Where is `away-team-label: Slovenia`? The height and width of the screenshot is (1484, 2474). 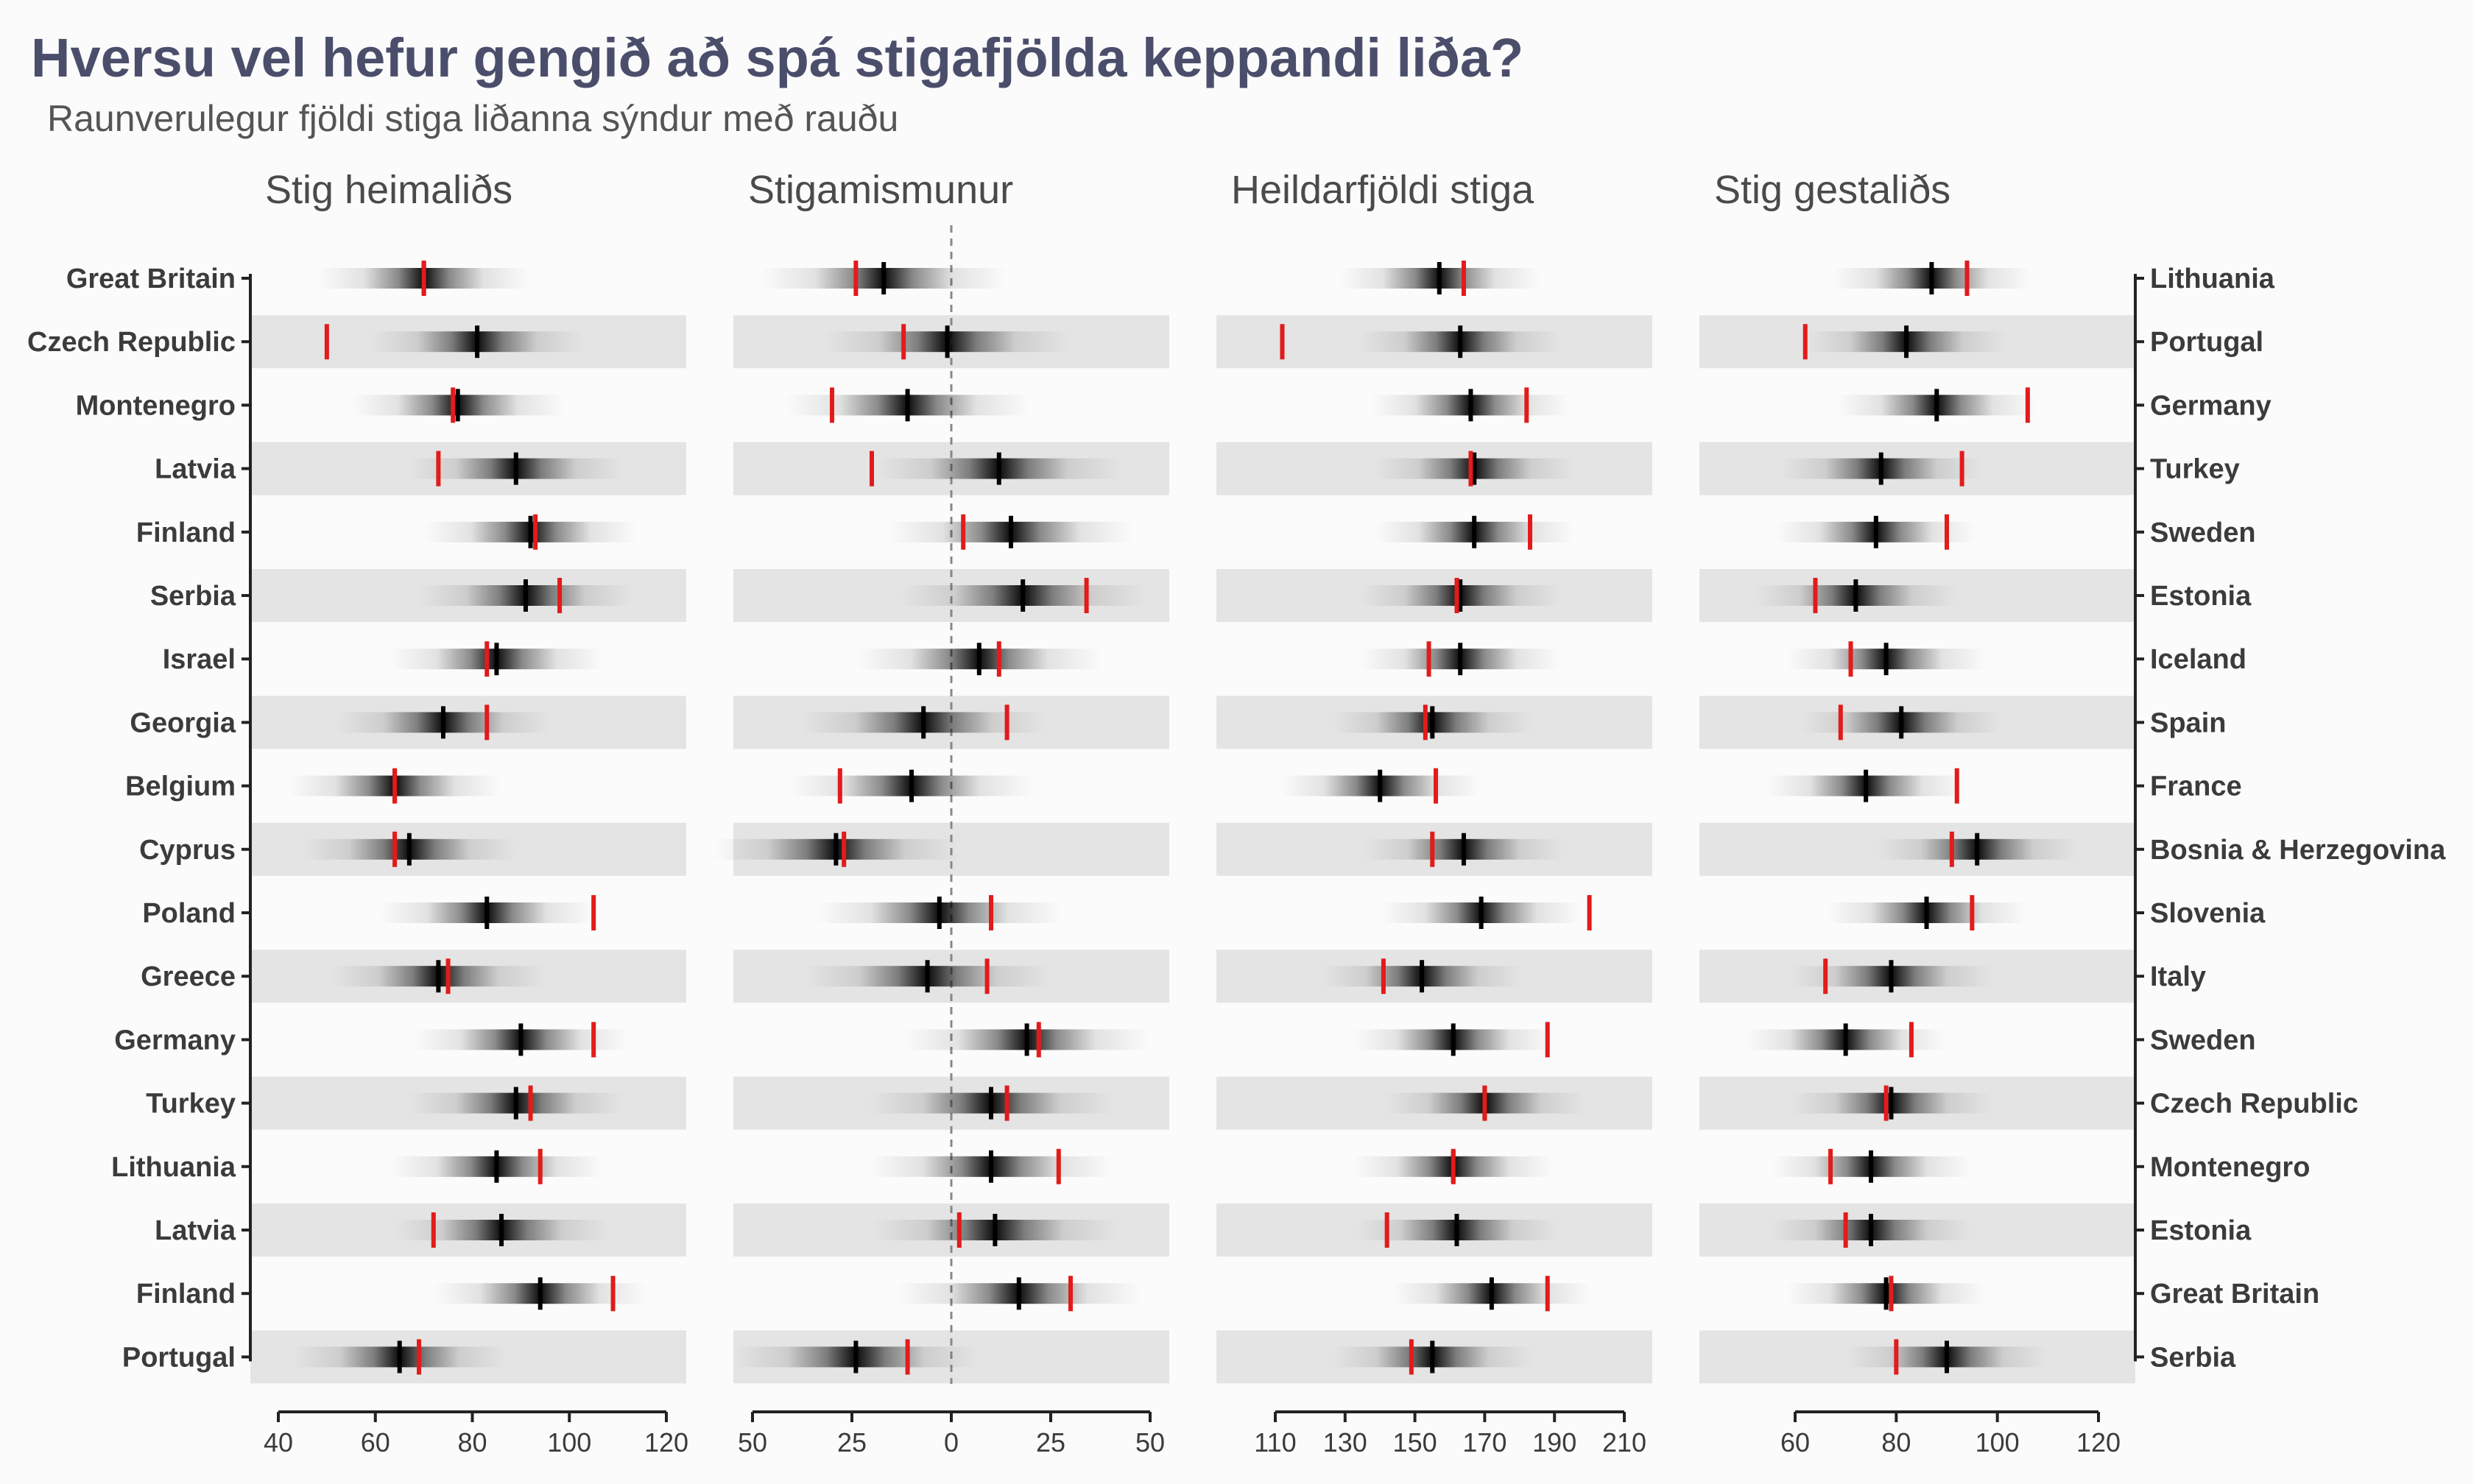 away-team-label: Slovenia is located at coordinates (2208, 913).